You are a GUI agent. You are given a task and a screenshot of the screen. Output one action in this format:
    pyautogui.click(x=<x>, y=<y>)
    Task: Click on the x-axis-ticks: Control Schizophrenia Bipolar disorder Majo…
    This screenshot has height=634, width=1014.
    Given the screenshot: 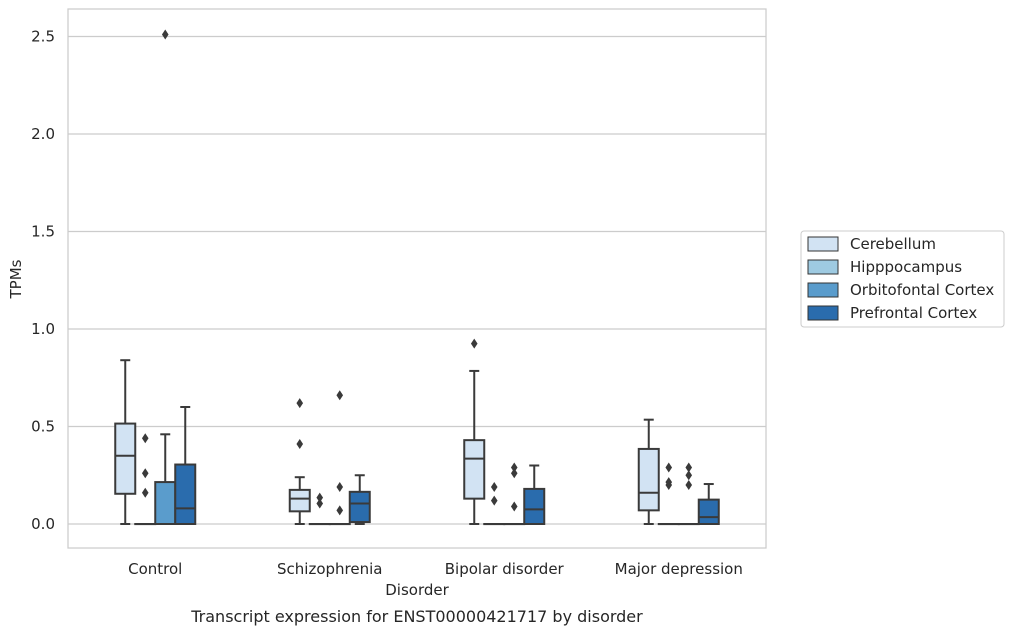 What is the action you would take?
    pyautogui.click(x=435, y=569)
    